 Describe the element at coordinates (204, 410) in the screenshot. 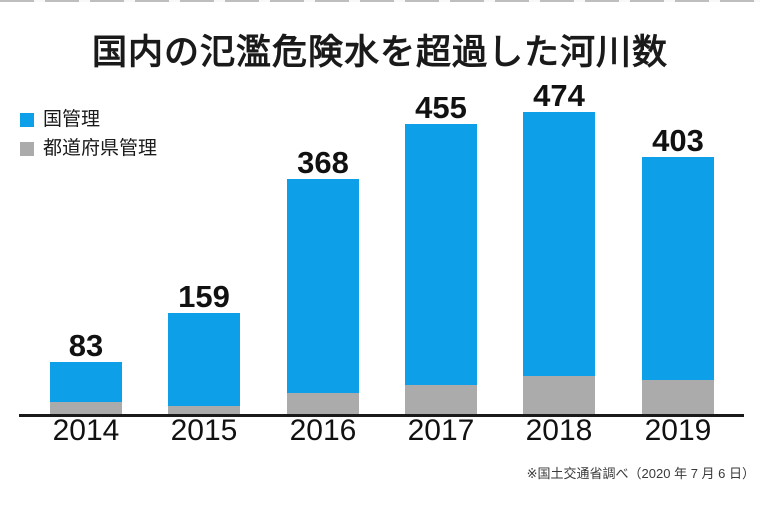

I see `bar-2015-prefectural-segment` at that location.